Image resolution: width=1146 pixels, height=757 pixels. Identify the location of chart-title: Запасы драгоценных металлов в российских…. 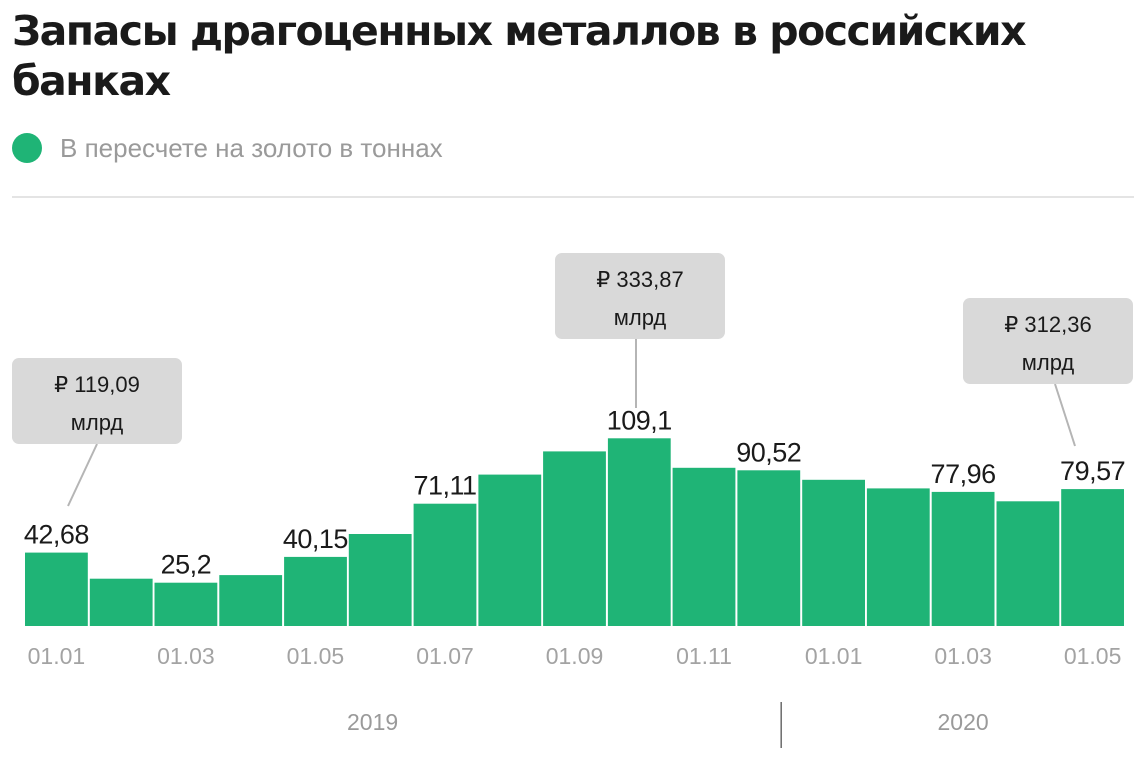
(519, 56).